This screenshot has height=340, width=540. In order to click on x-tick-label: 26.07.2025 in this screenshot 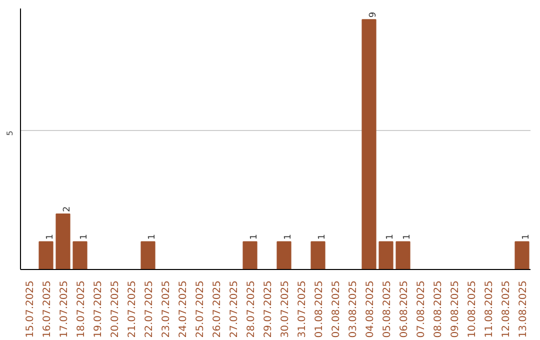, I will do `click(217, 309)`.